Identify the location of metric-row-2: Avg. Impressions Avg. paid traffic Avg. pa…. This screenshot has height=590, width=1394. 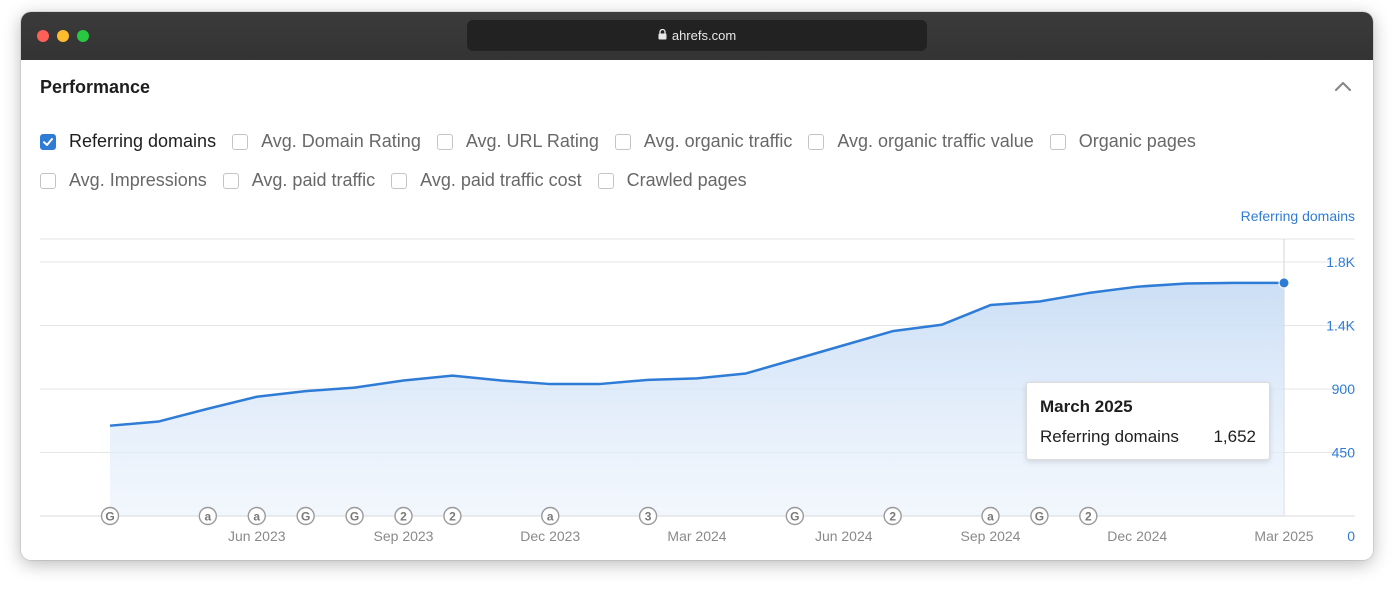
(700, 180).